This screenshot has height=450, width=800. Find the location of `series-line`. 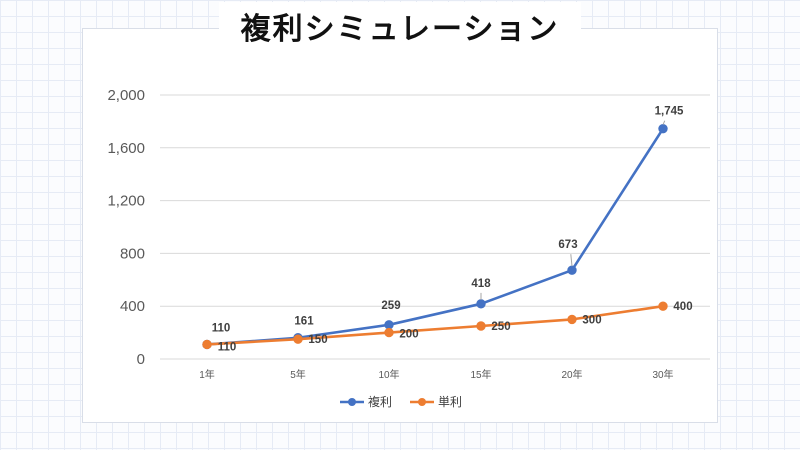

series-line is located at coordinates (435, 325).